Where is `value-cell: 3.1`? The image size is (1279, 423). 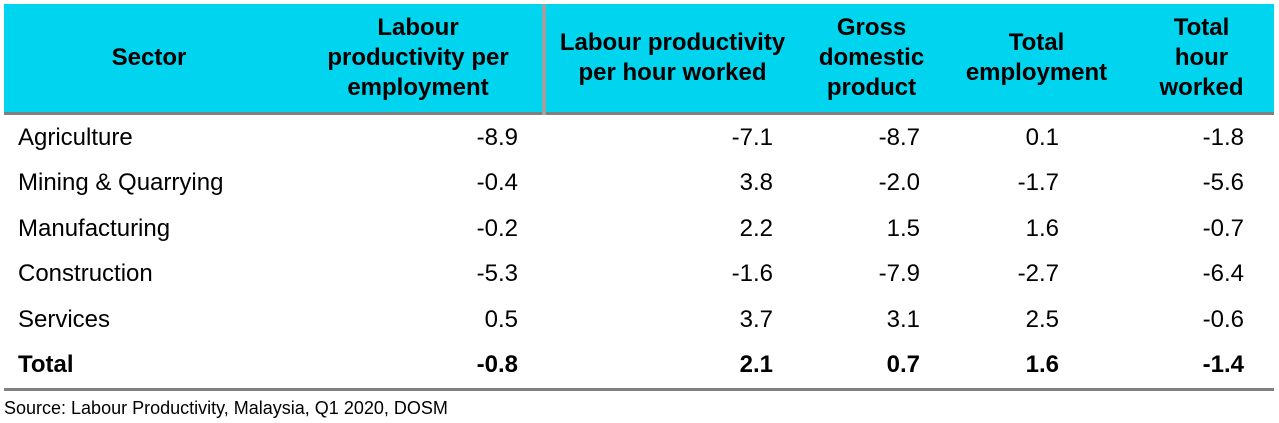
value-cell: 3.1 is located at coordinates (903, 319).